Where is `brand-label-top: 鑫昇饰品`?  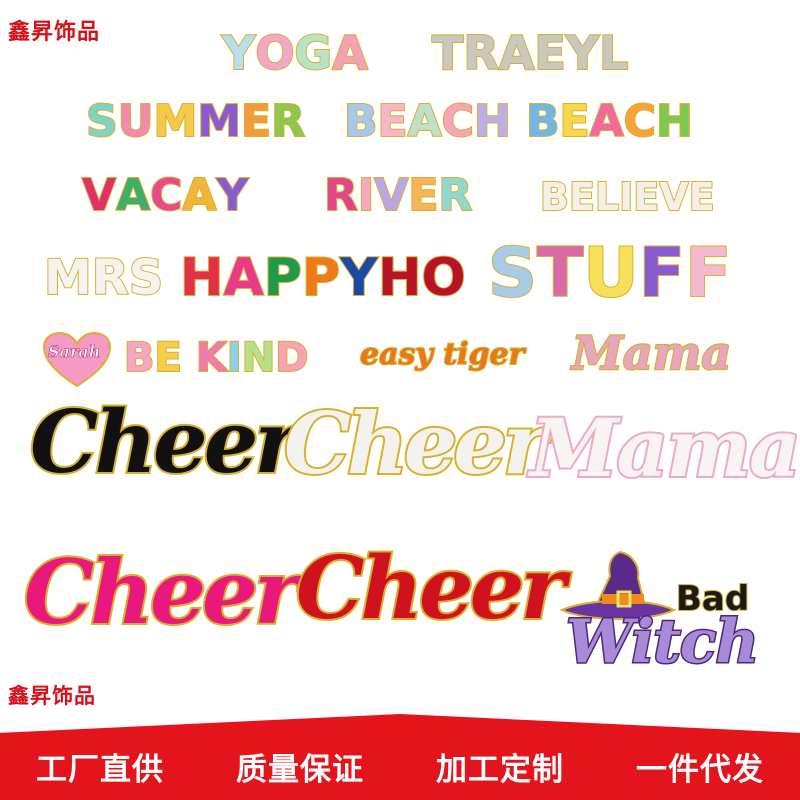 brand-label-top: 鑫昇饰品 is located at coordinates (54, 32).